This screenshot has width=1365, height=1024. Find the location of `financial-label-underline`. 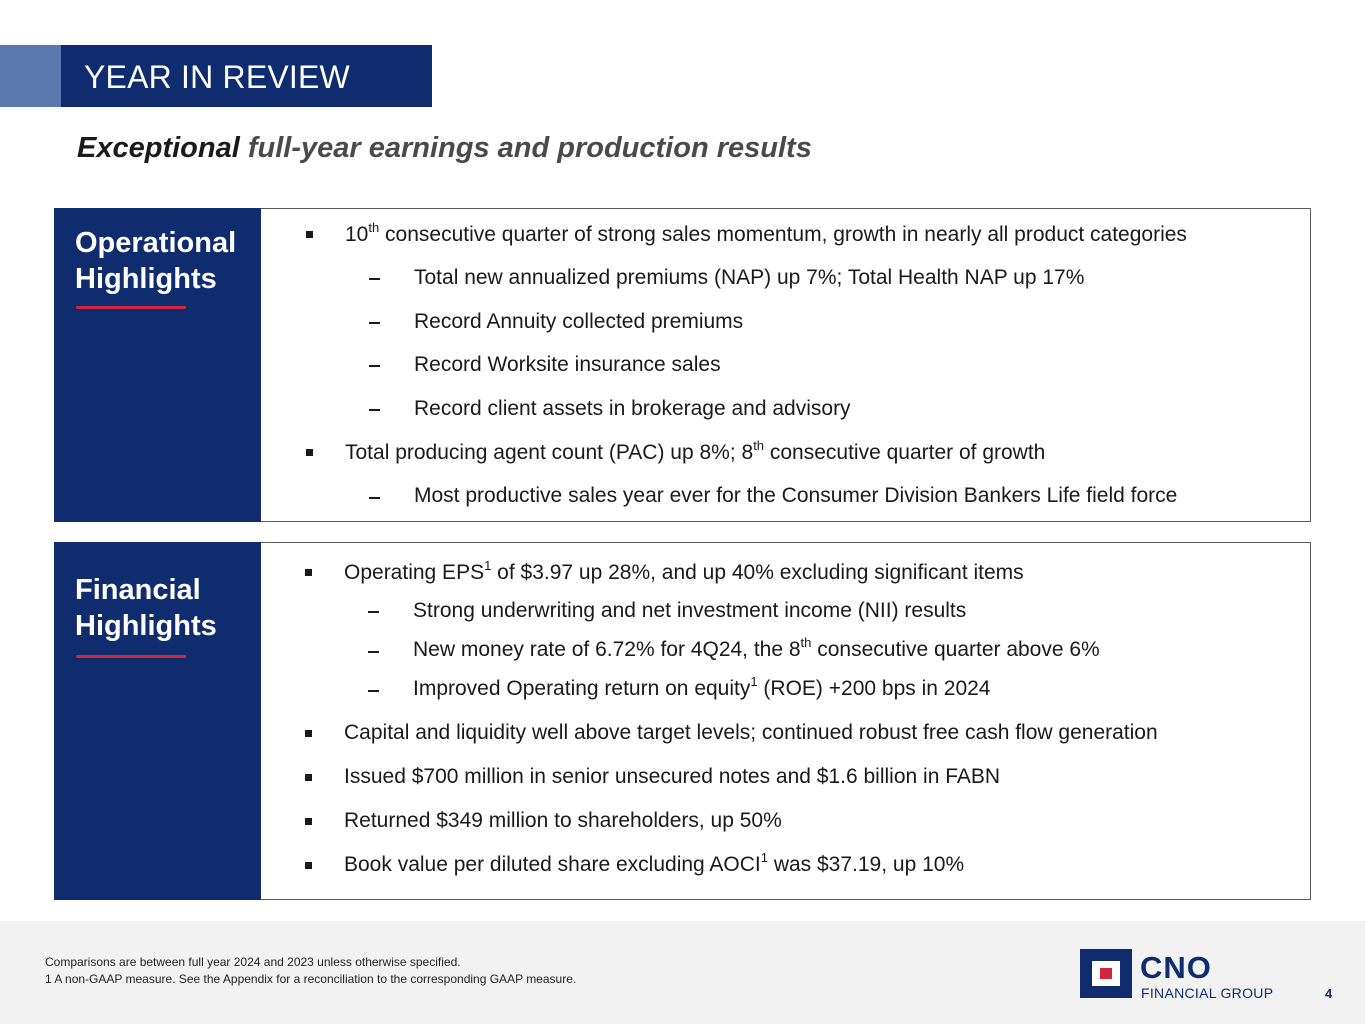

financial-label-underline is located at coordinates (131, 656).